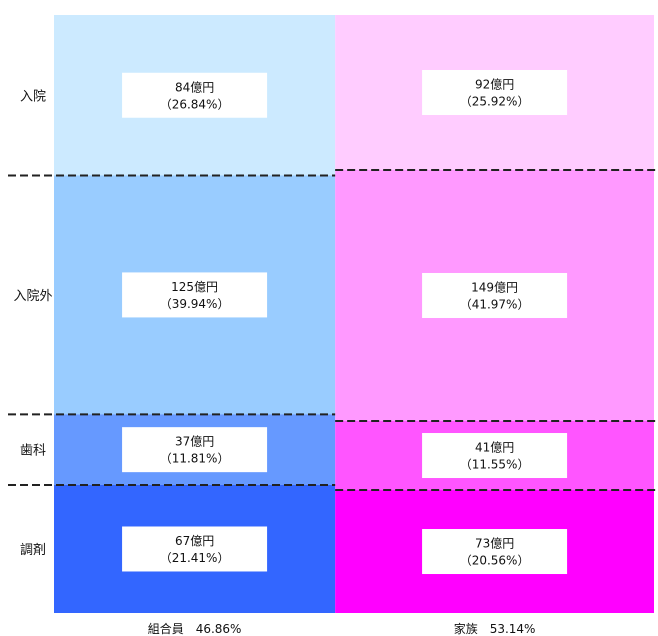 The height and width of the screenshot is (636, 658). I want to click on data-label-percent-c0-r3: （21.41%）, so click(195, 558).